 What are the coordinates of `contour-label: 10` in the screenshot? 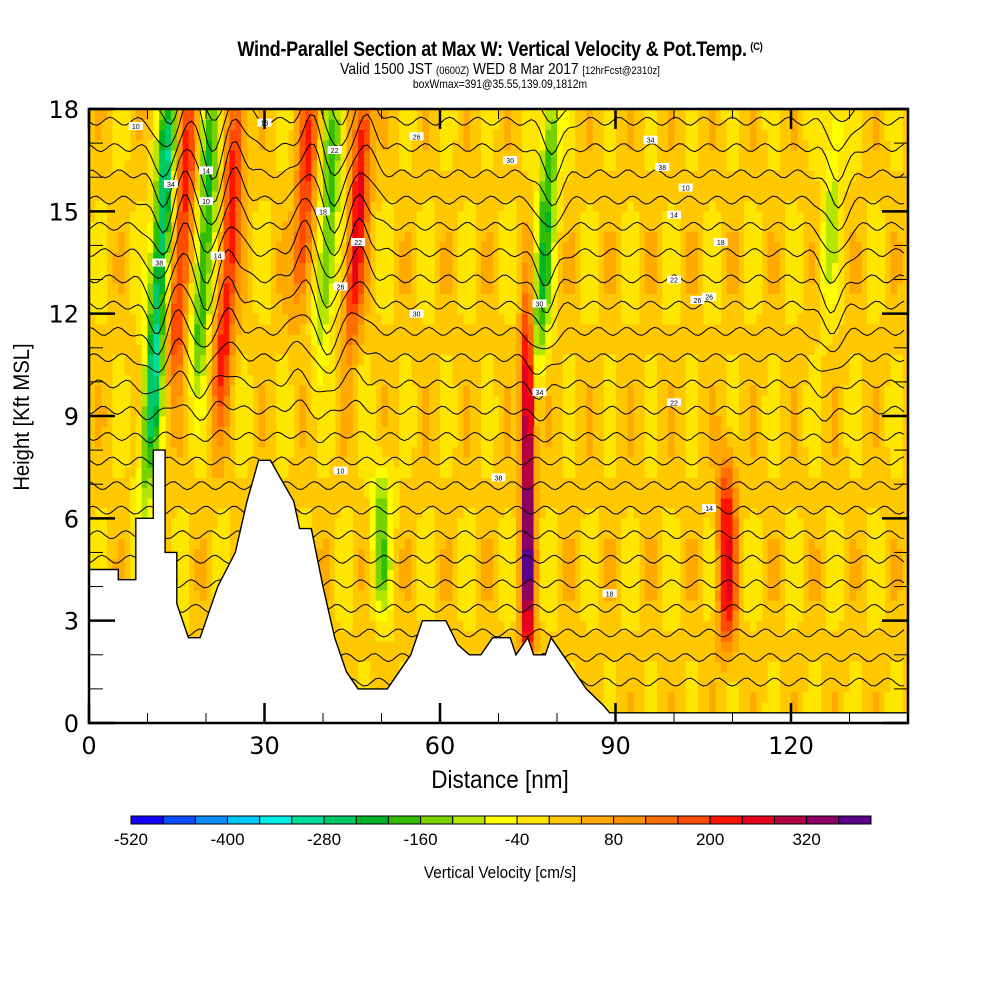 It's located at (341, 472).